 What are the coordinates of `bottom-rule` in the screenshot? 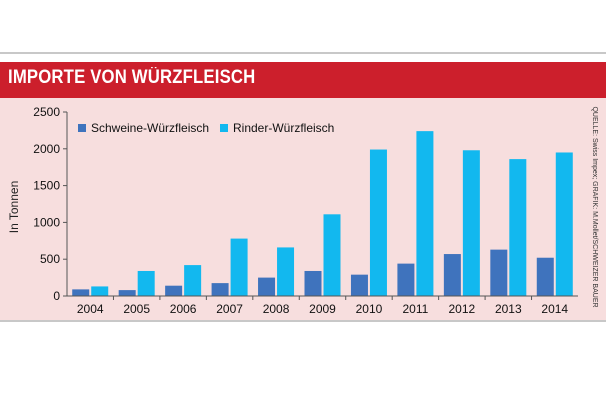 It's located at (303, 321).